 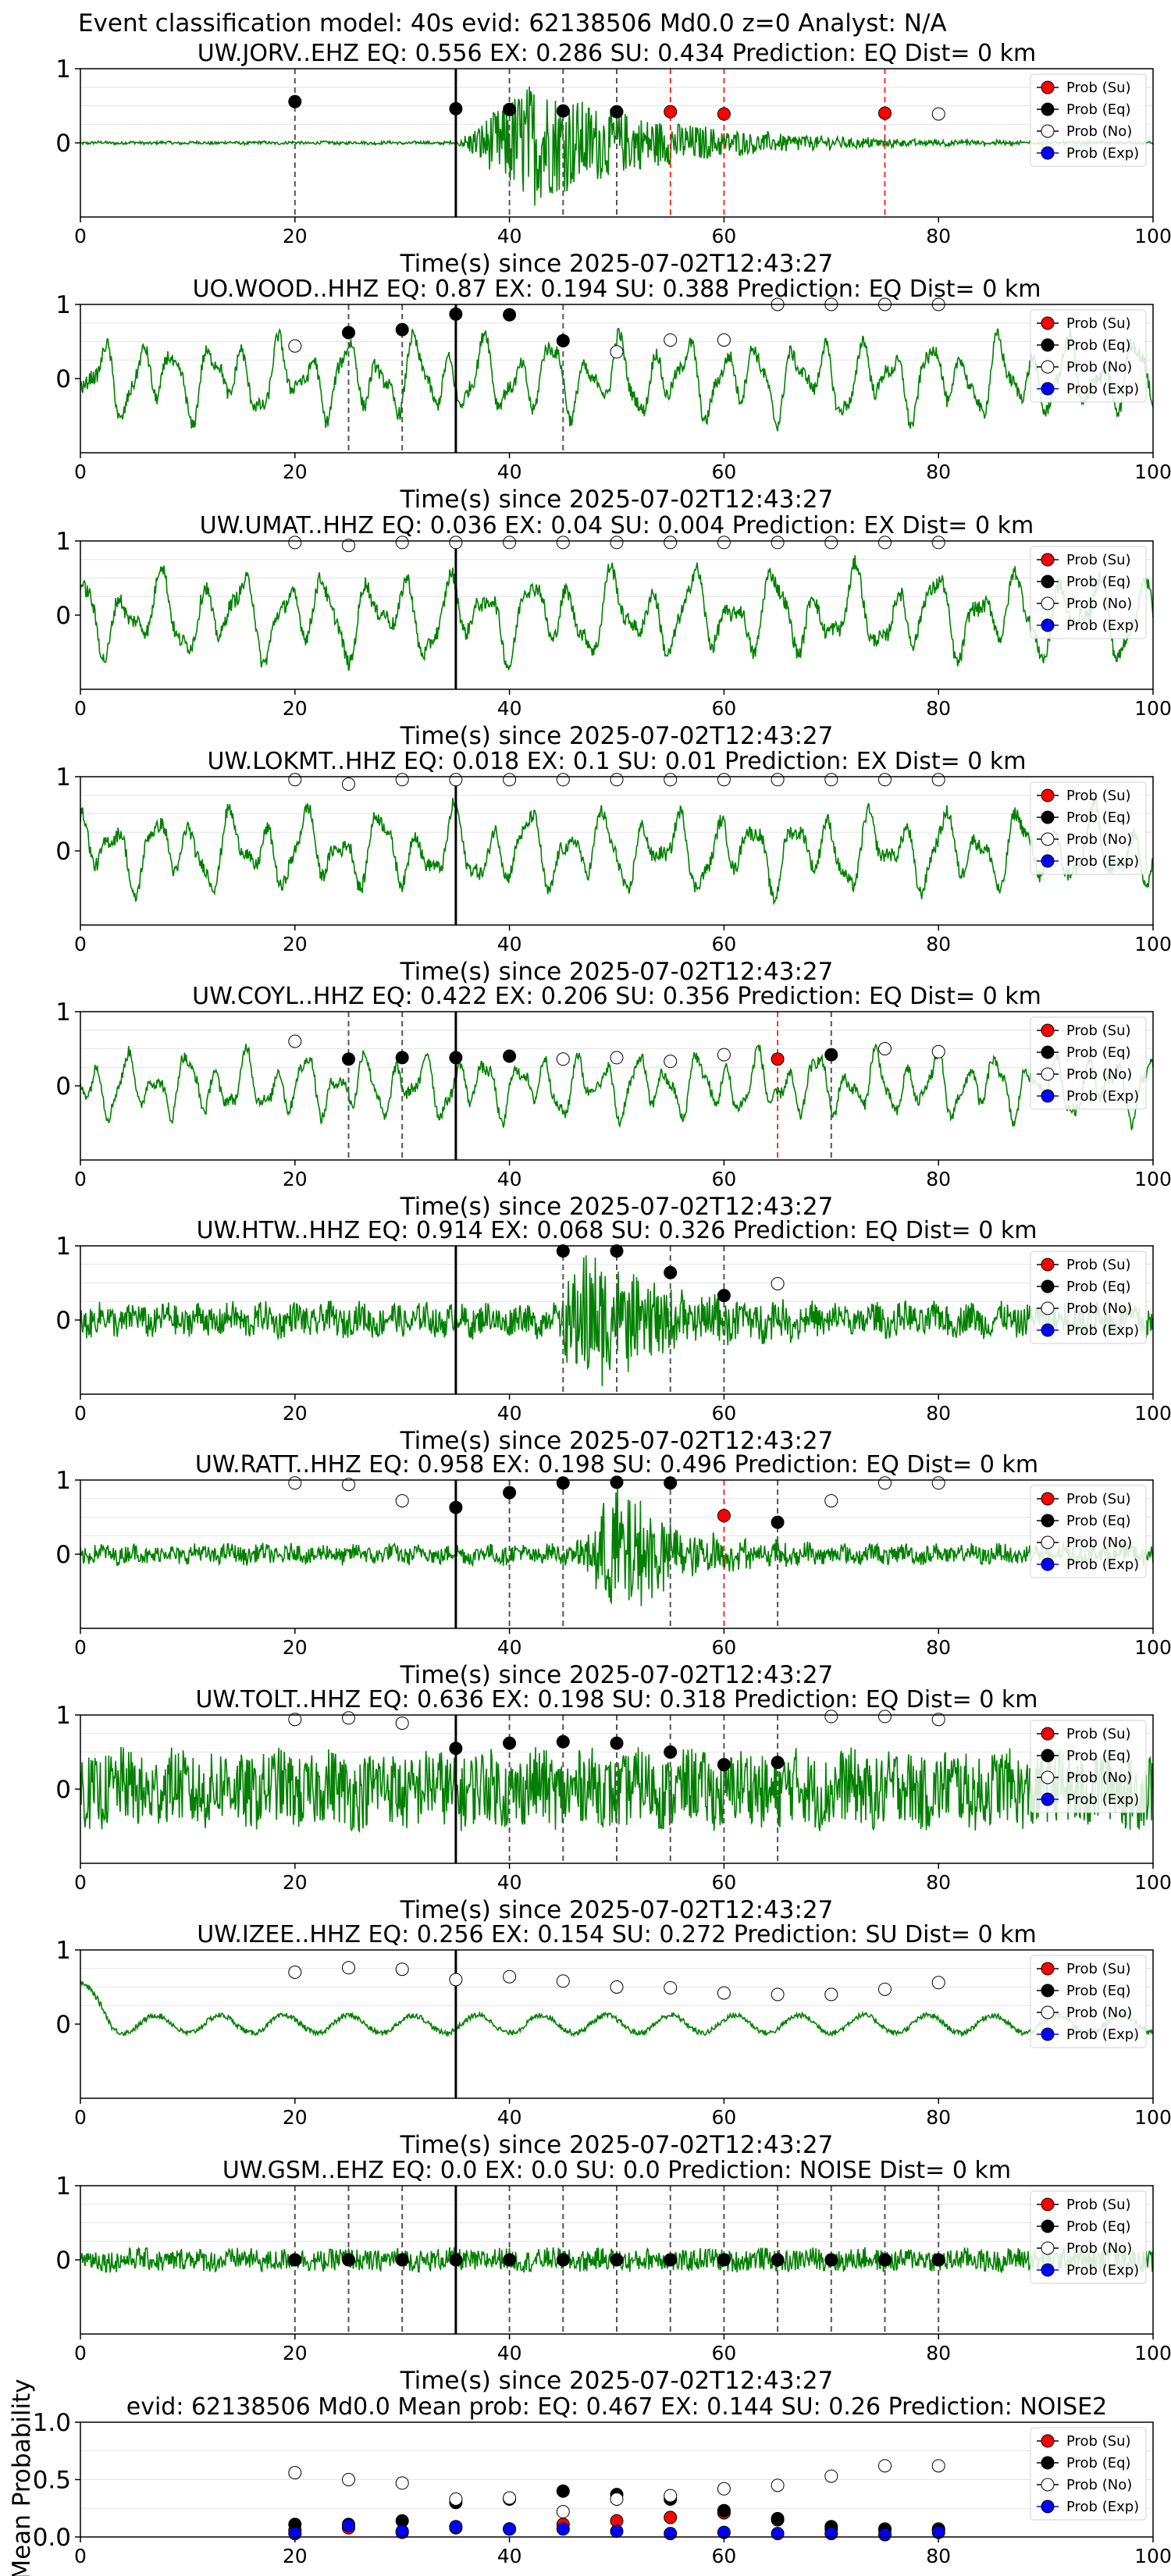 I want to click on panel-10-ytick-label: 0, so click(x=63, y=2261).